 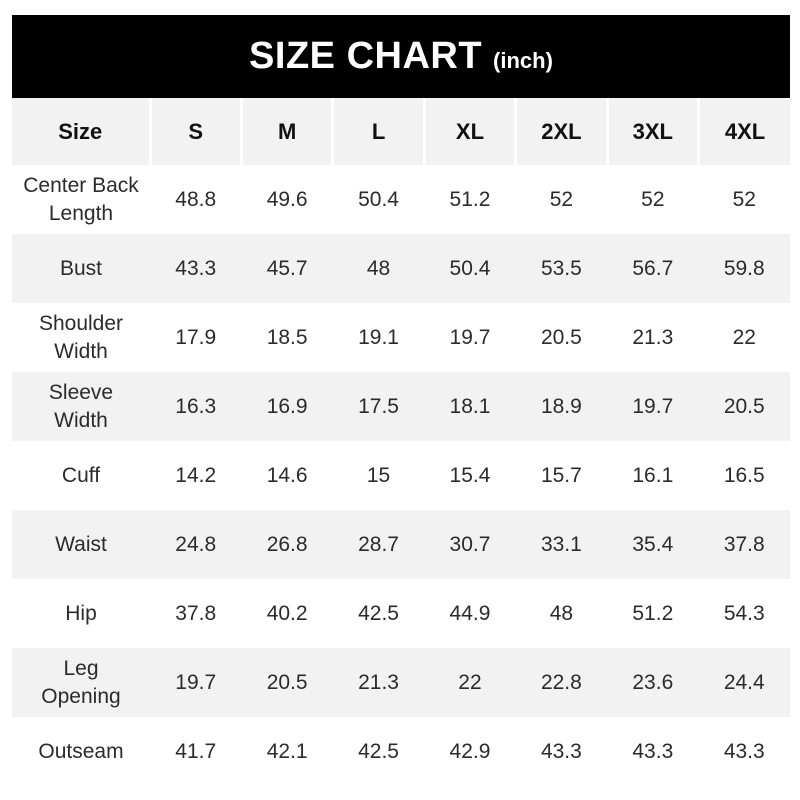 I want to click on column-header-l: L, so click(x=379, y=131).